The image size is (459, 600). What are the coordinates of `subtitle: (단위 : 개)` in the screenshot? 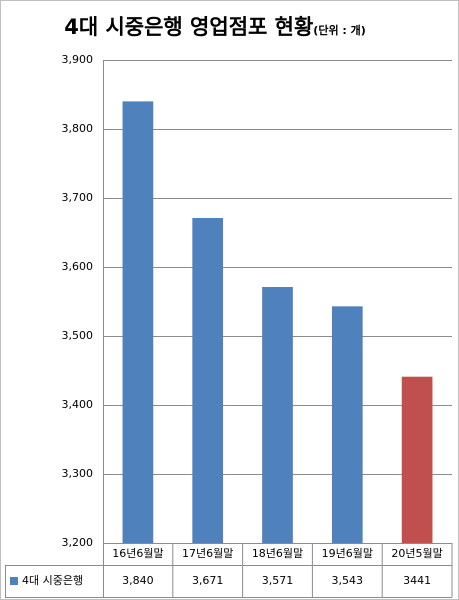 It's located at (339, 30).